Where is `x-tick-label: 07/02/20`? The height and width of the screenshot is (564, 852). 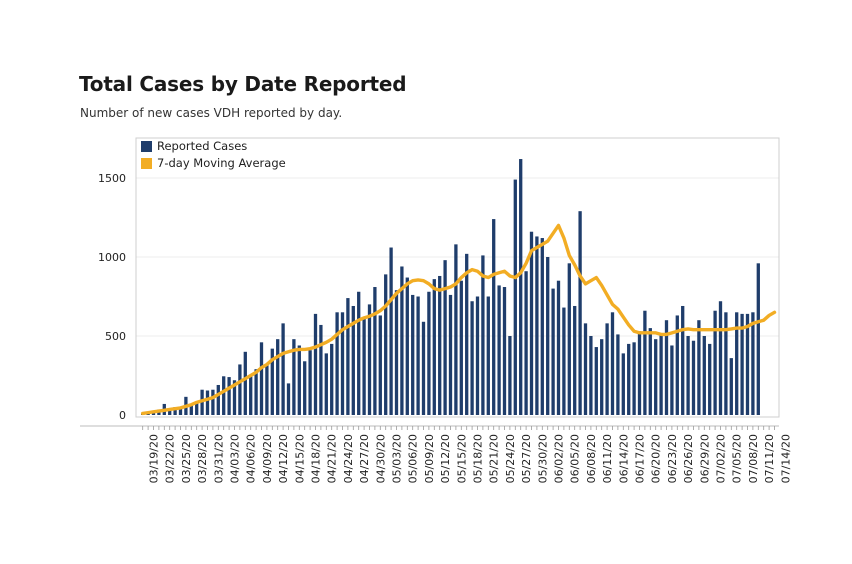
x-tick-label: 07/02/20 is located at coordinates (721, 458).